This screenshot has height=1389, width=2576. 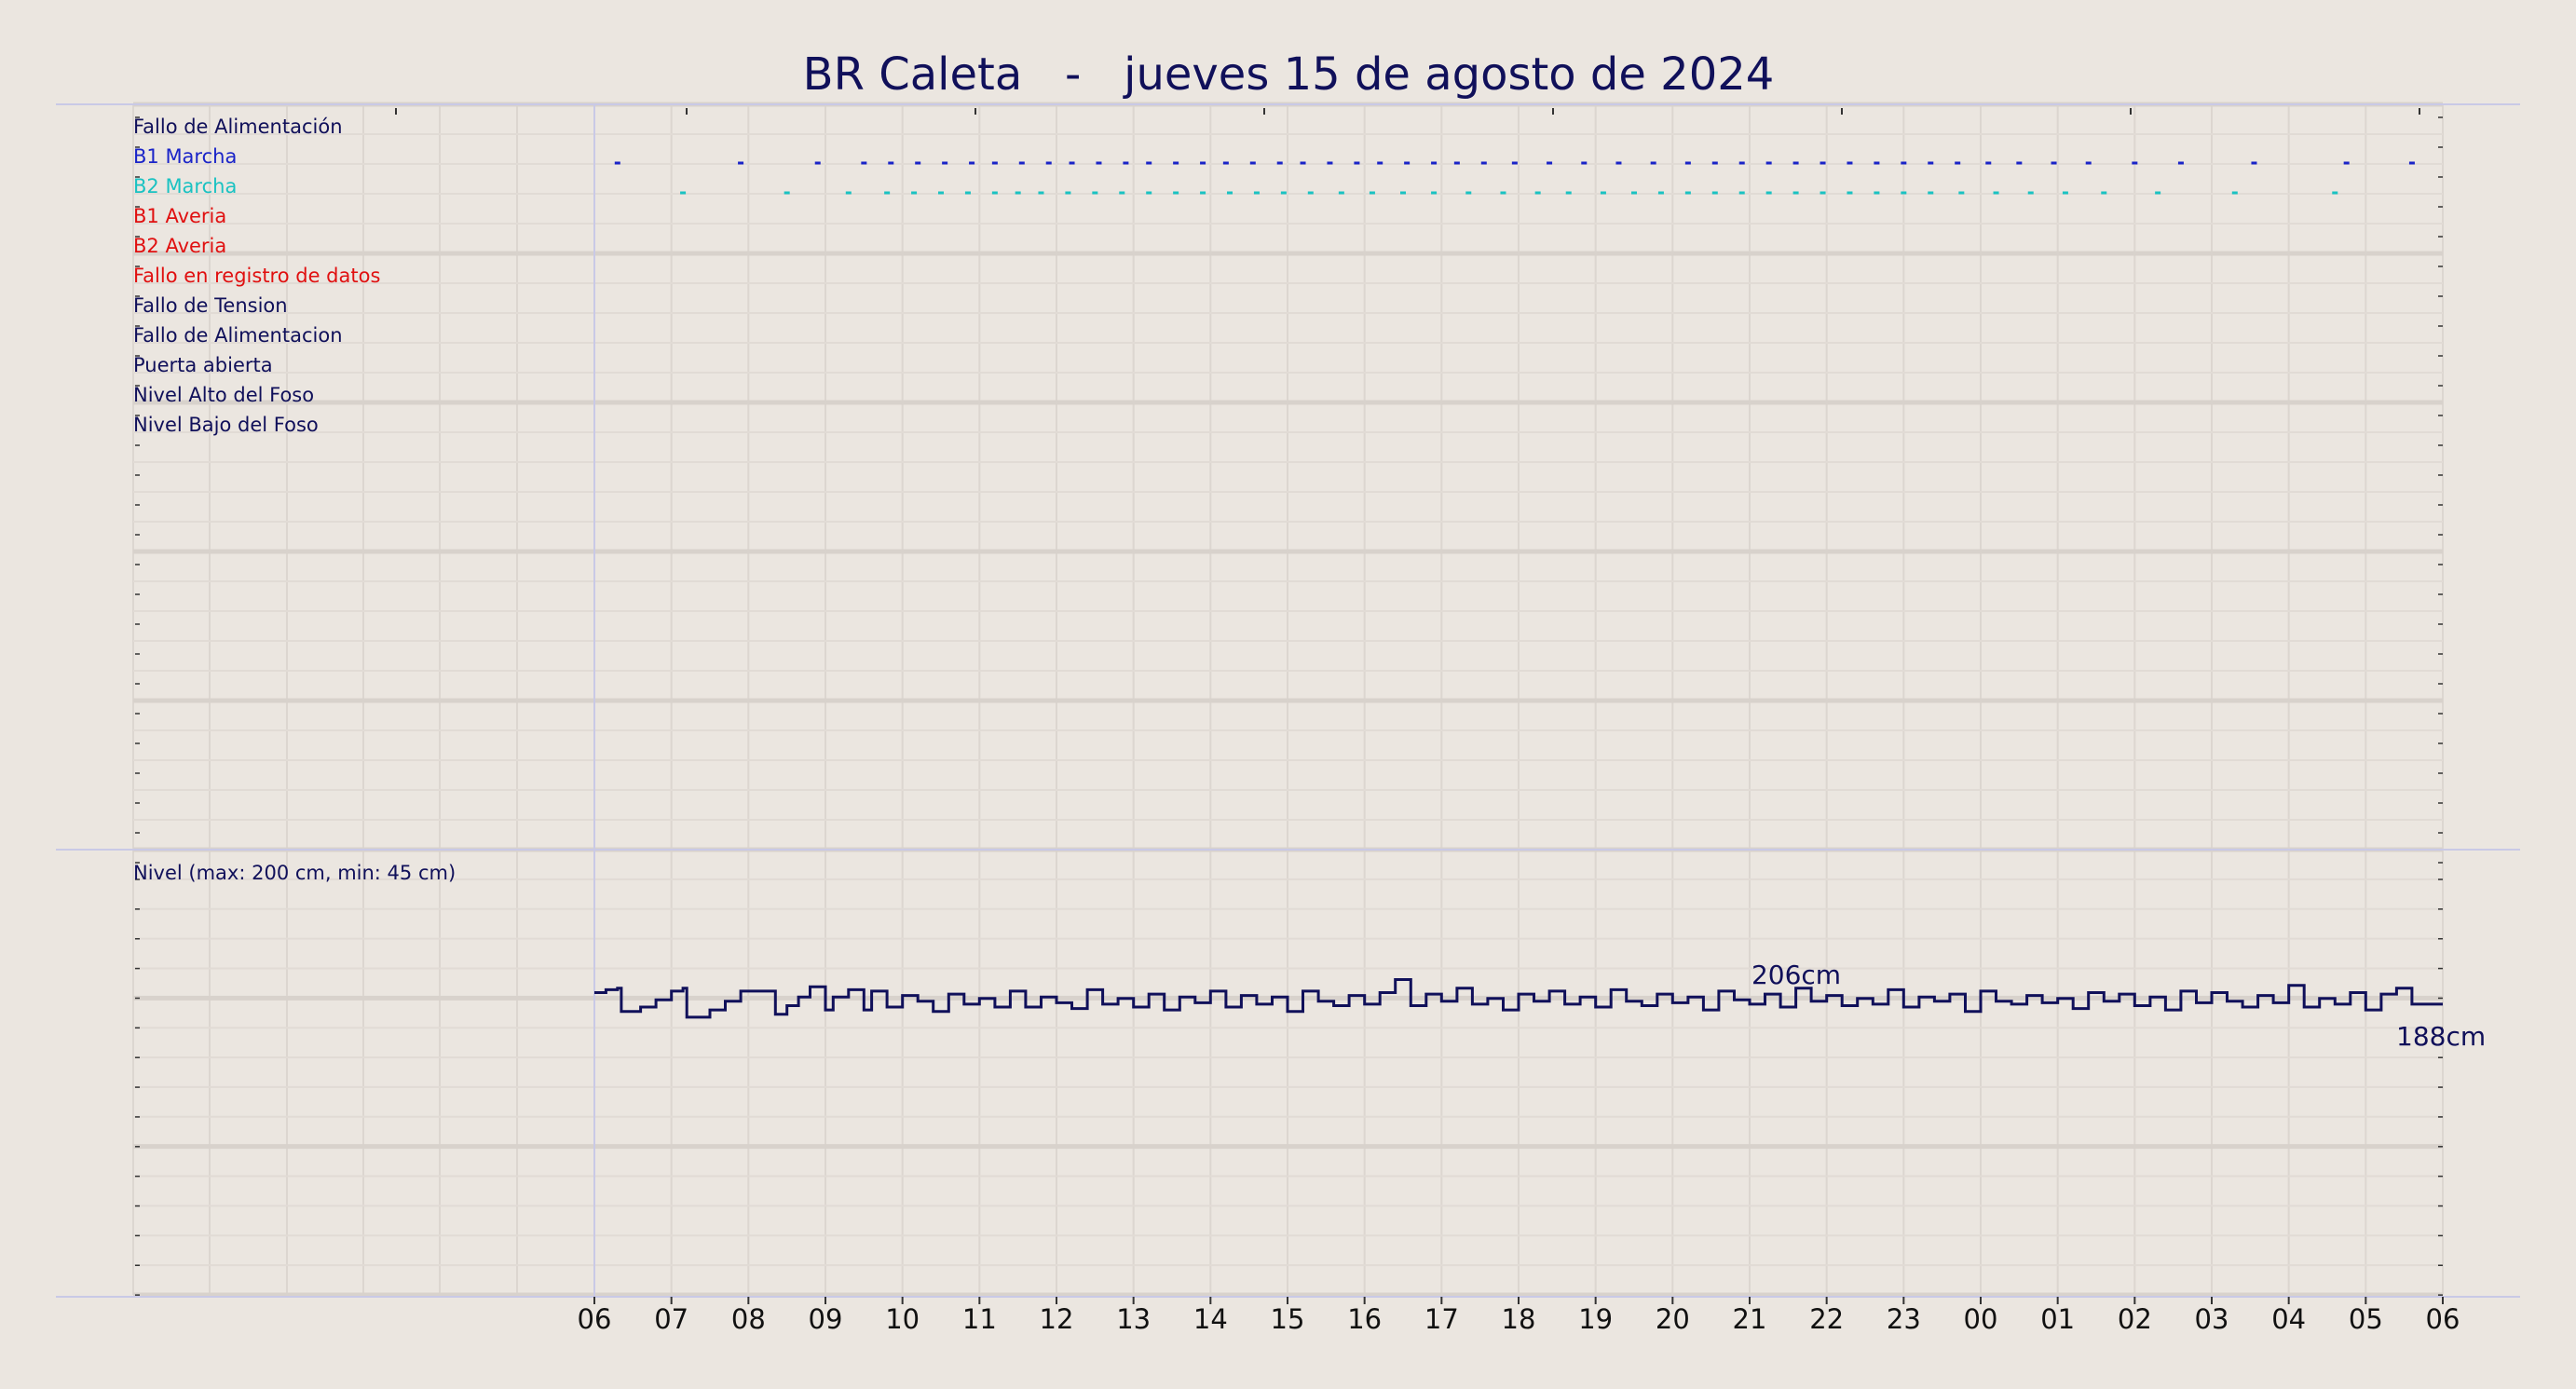 I want to click on max-level-annotation: 206cm, so click(x=1796, y=975).